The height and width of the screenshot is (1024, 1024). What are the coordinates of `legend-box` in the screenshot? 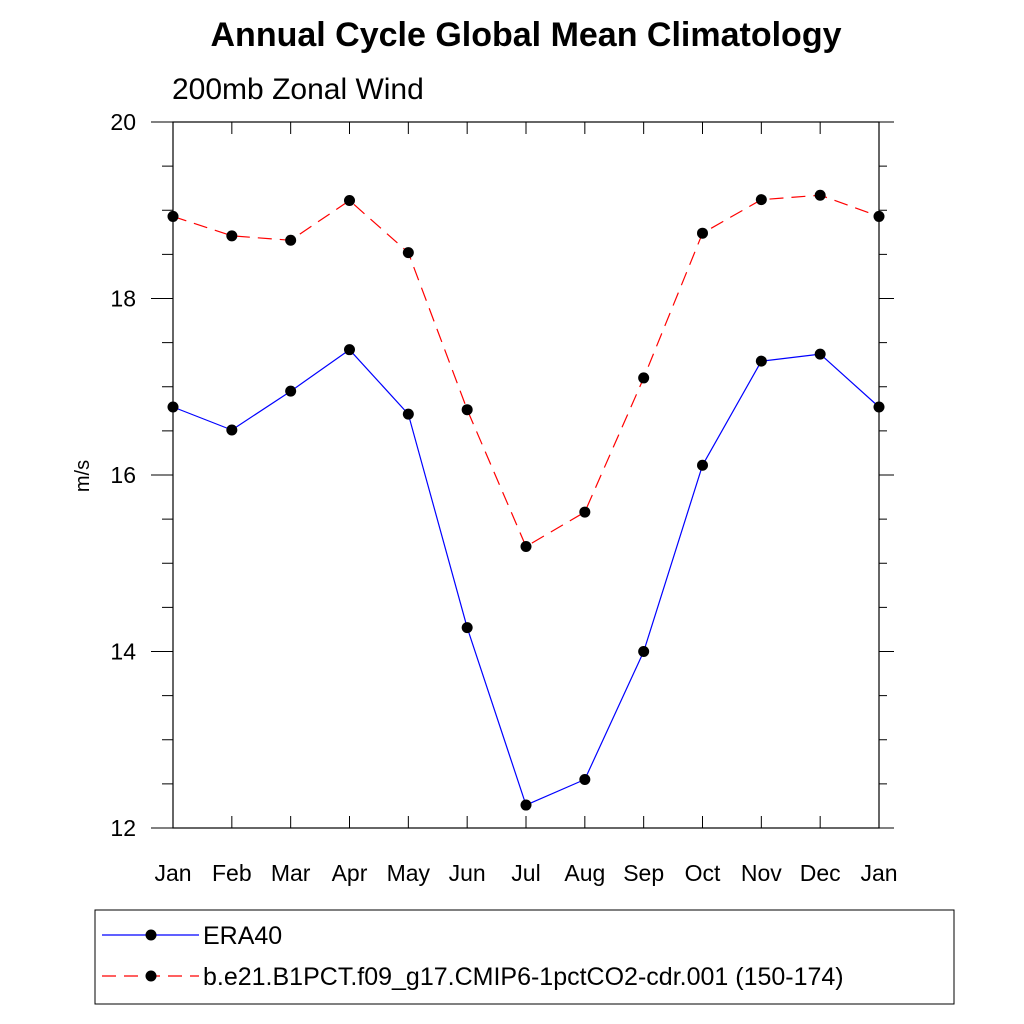 It's located at (524, 957).